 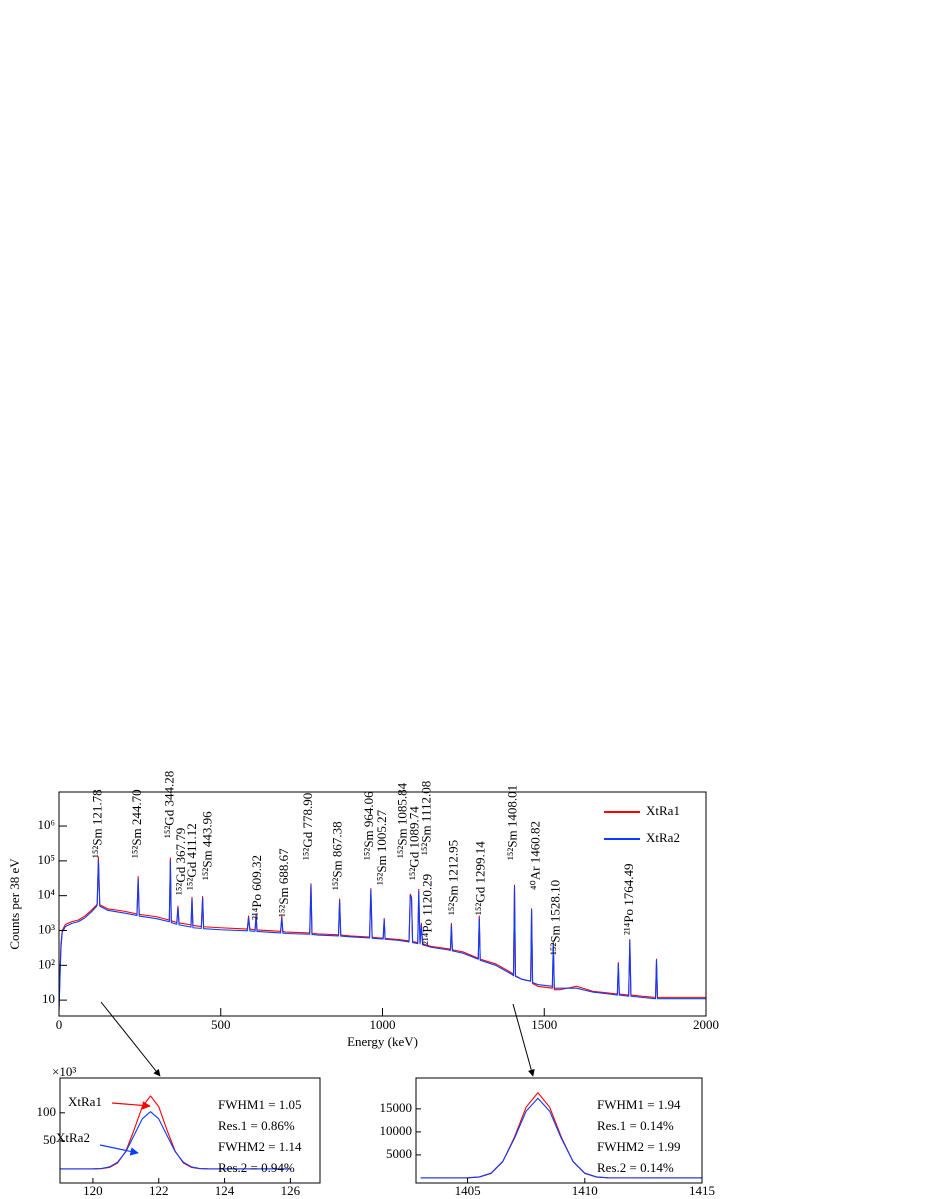 I want to click on y-tick-label: 10⁵, so click(x=46, y=859).